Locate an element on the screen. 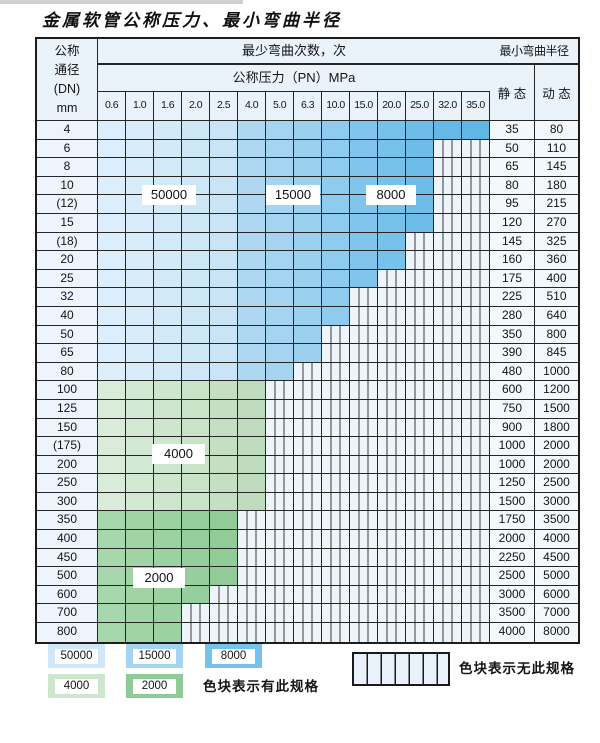 This screenshot has width=600, height=743. static-value-cell: 750 is located at coordinates (512, 408).